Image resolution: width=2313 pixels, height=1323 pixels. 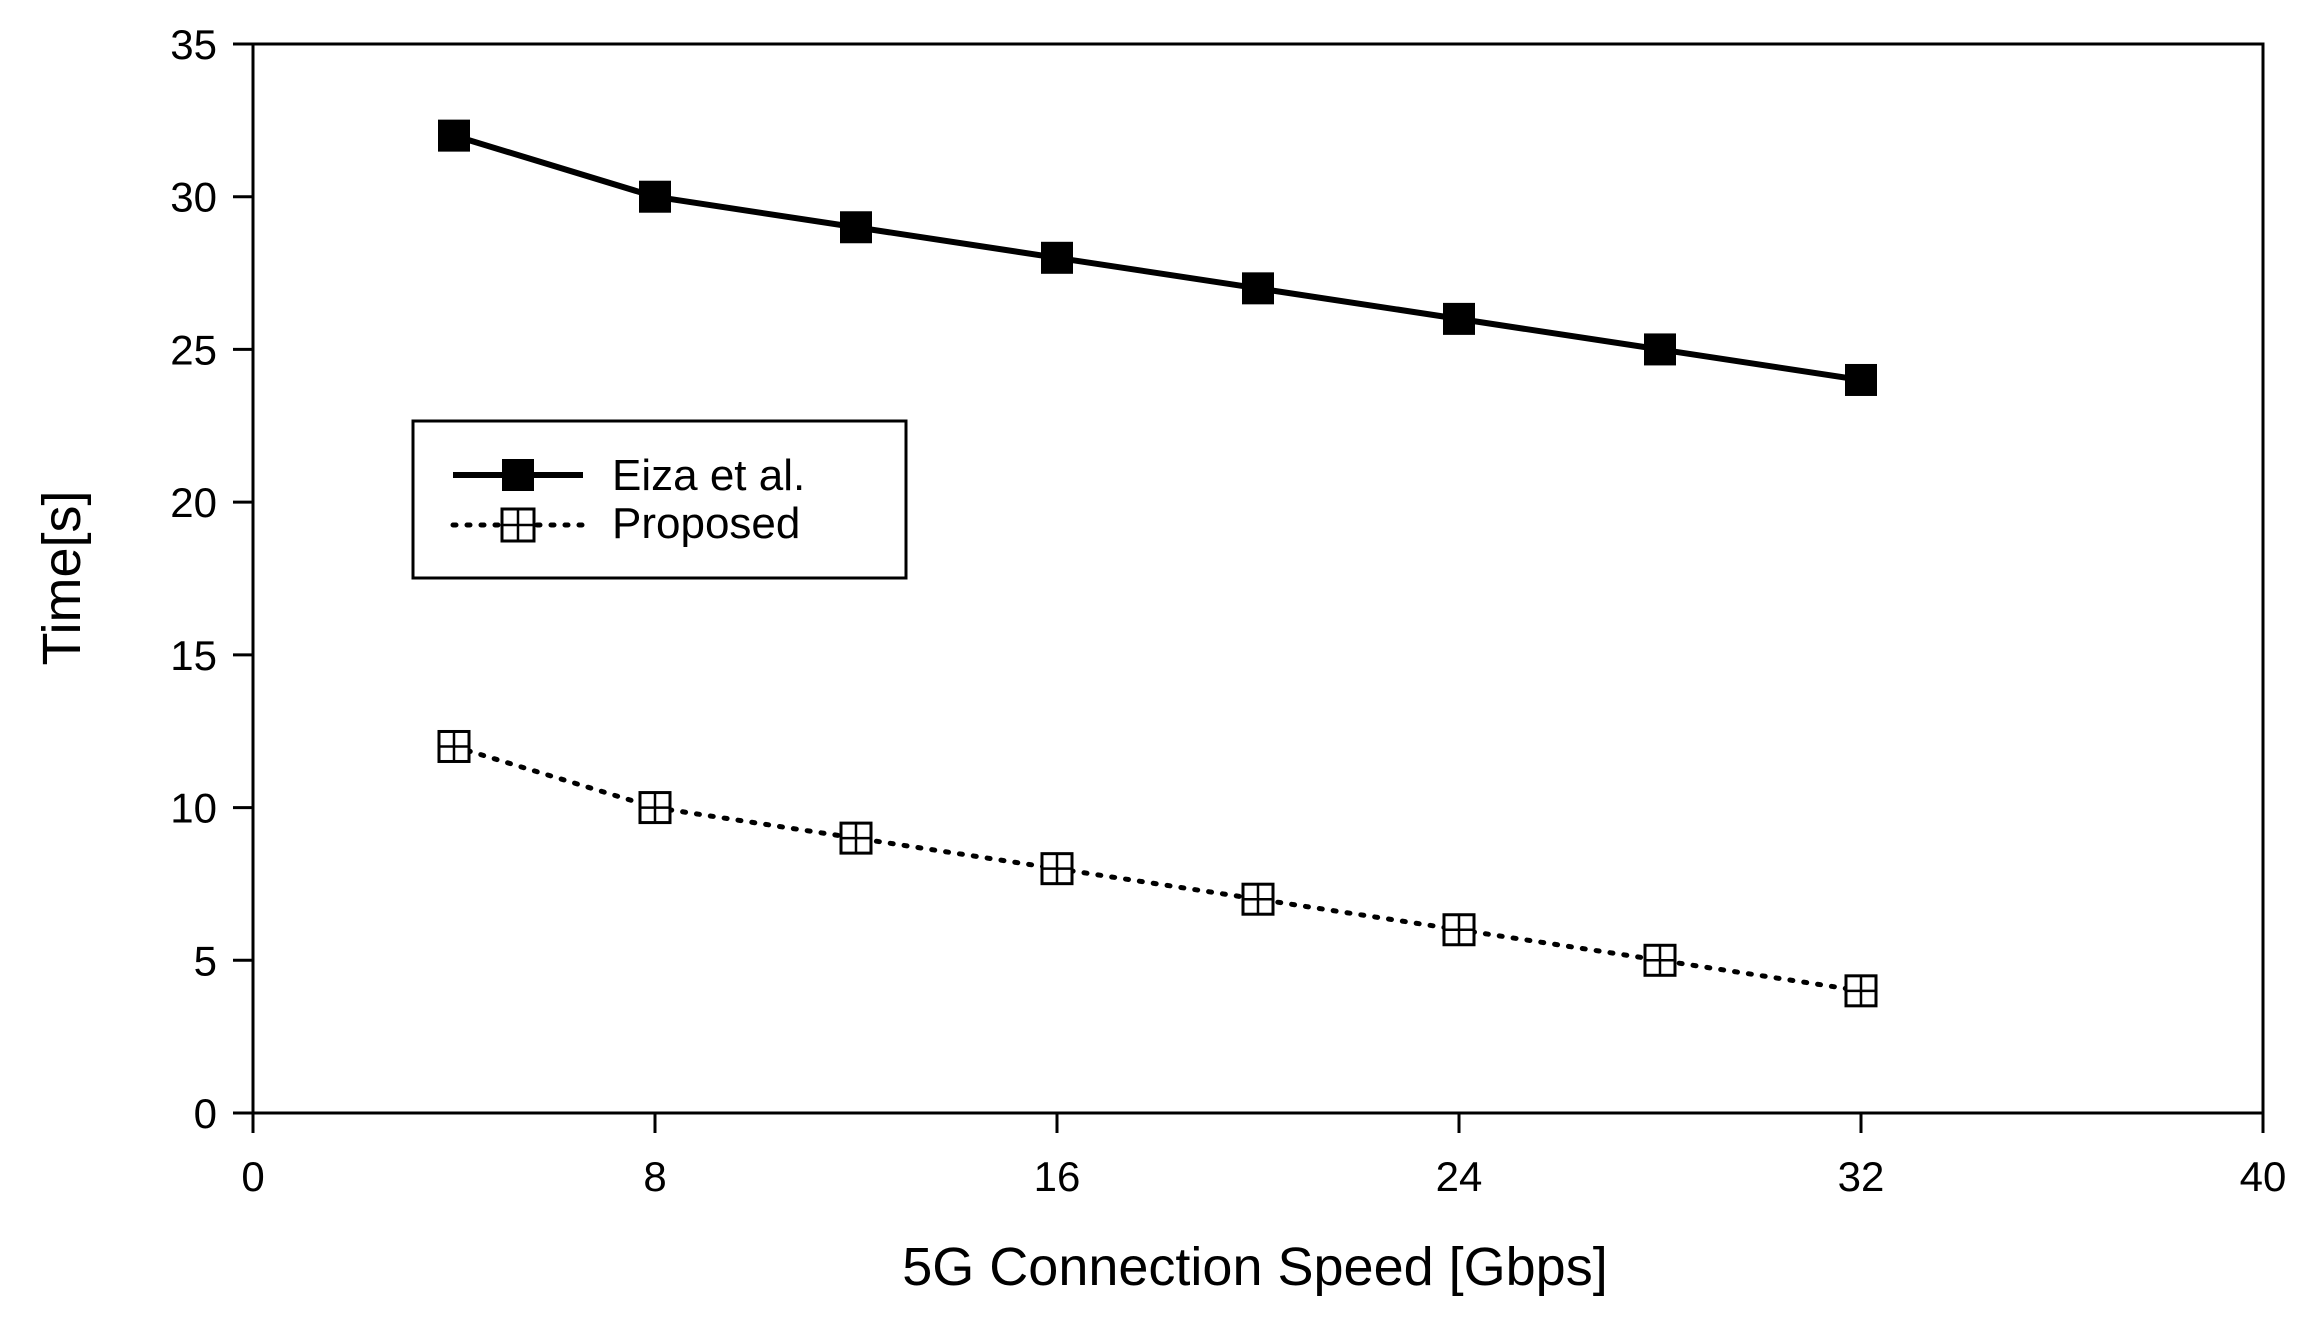 I want to click on x-tick-label: 32, so click(x=1861, y=1176).